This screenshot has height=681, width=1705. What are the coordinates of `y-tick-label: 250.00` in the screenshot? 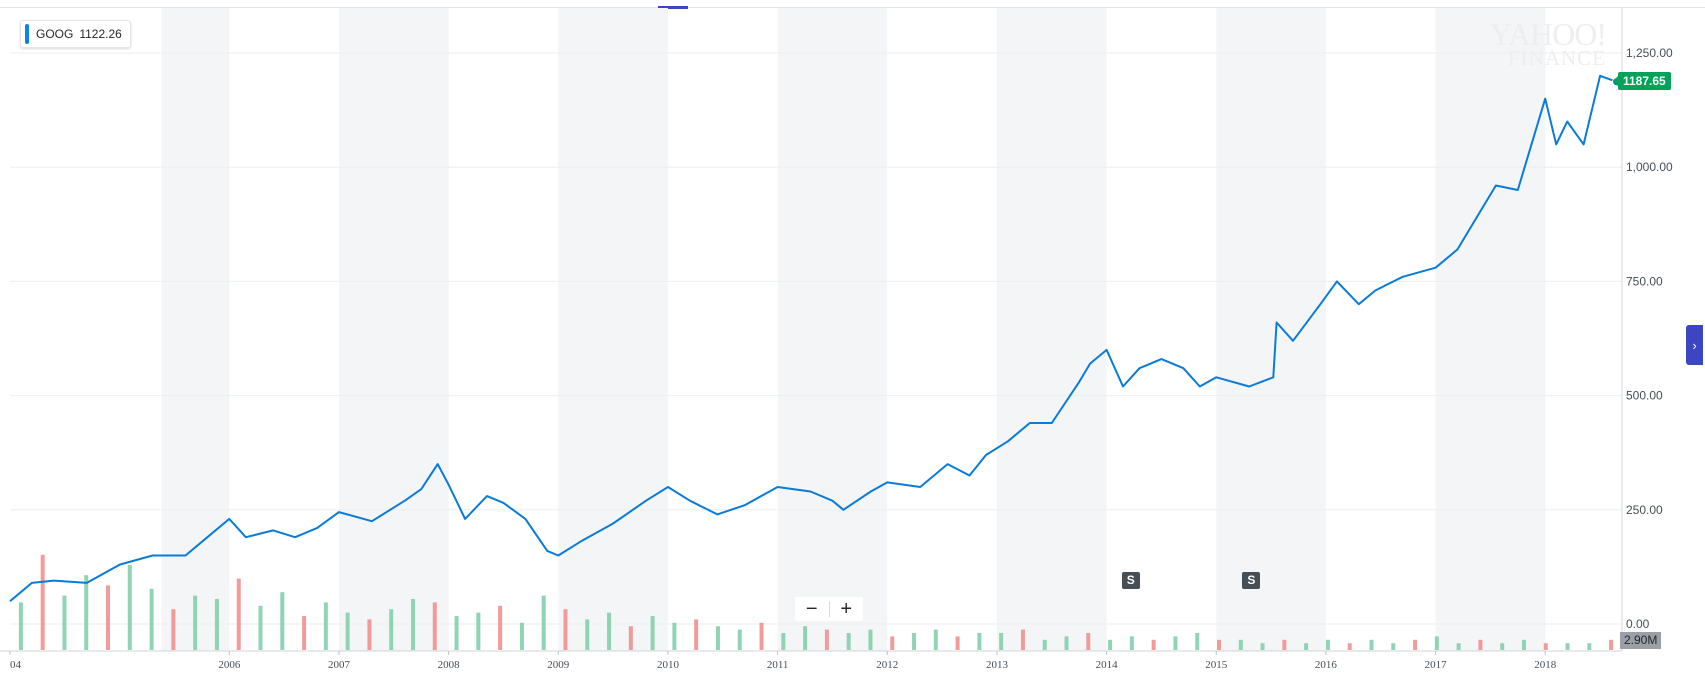 It's located at (1644, 510).